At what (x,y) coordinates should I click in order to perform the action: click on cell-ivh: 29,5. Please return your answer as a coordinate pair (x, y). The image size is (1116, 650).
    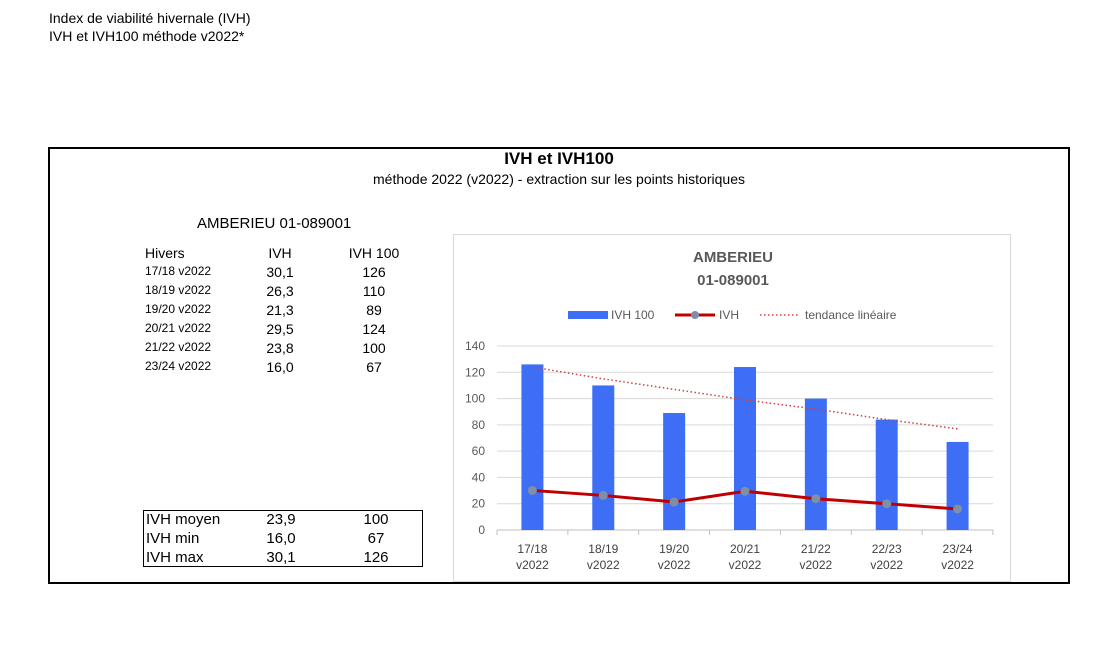
    Looking at the image, I should click on (280, 329).